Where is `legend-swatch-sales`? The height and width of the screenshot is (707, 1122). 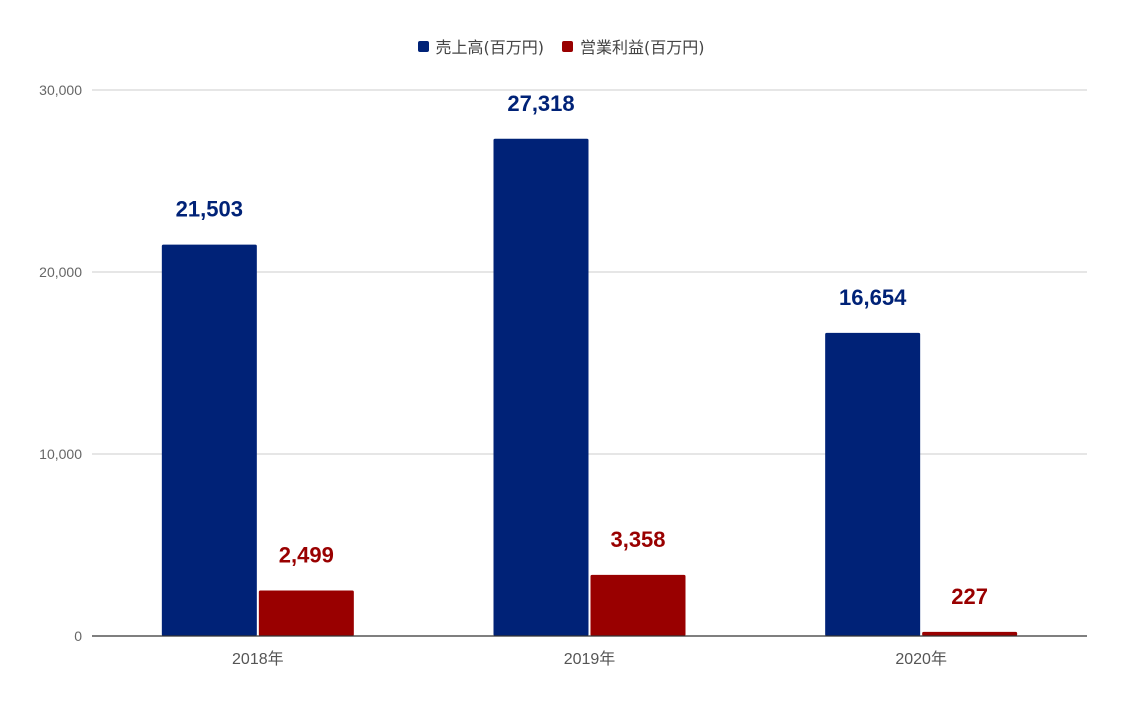 legend-swatch-sales is located at coordinates (423, 46).